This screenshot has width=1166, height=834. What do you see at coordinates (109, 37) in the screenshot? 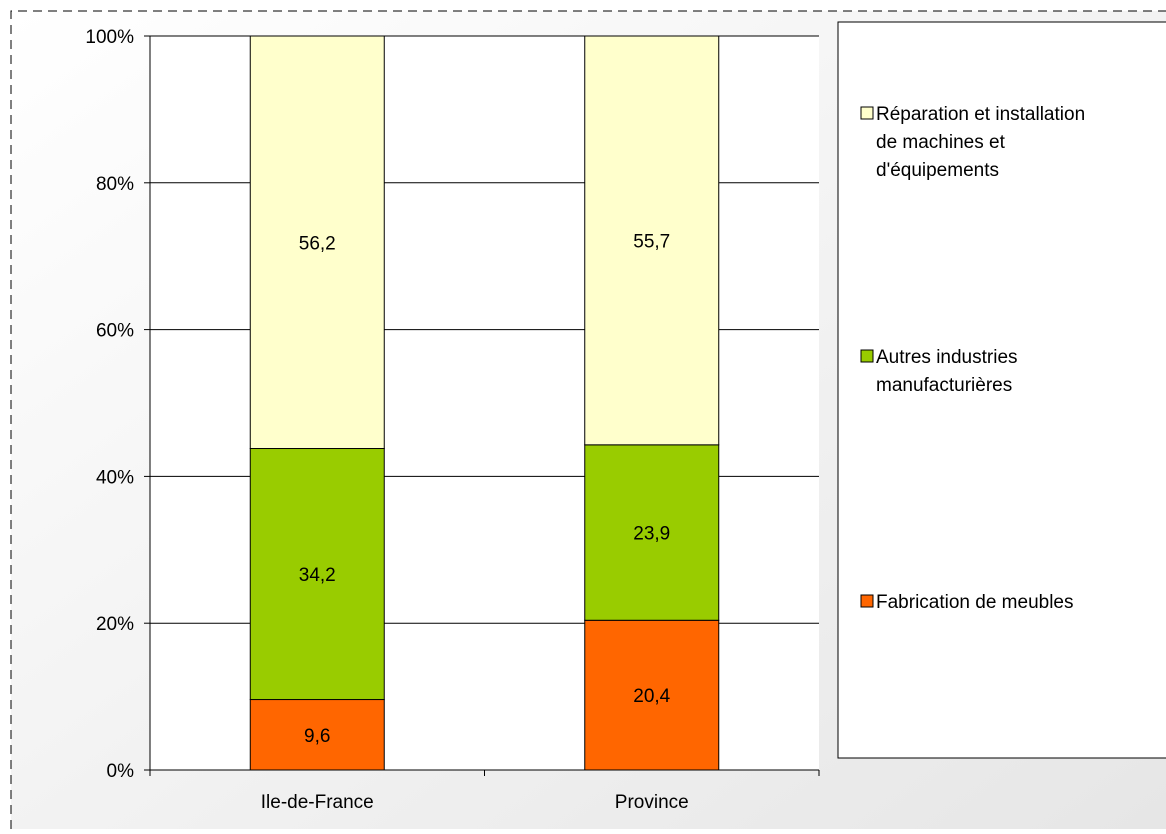
I see `y-tick-label: 100%` at bounding box center [109, 37].